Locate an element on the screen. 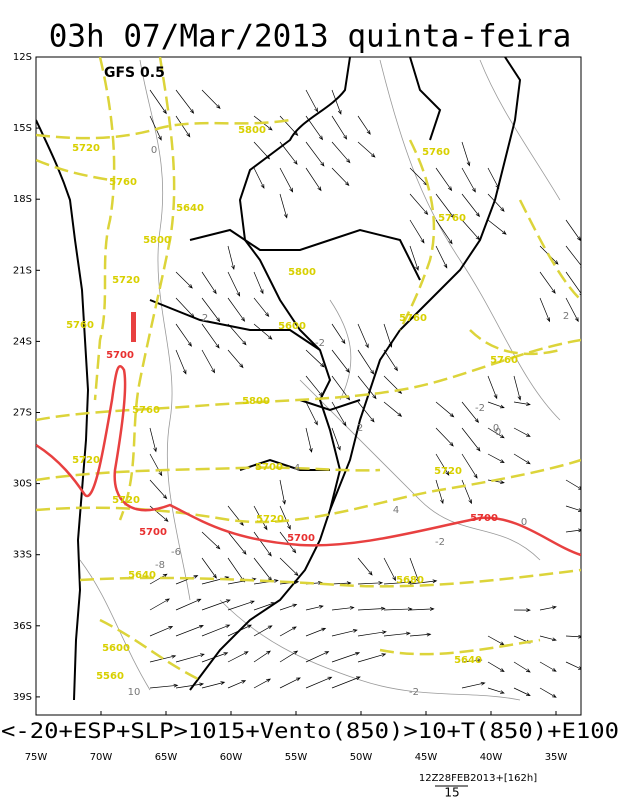  title: 03h 07/Mar/2013 quinta-feira is located at coordinates (310, 37).